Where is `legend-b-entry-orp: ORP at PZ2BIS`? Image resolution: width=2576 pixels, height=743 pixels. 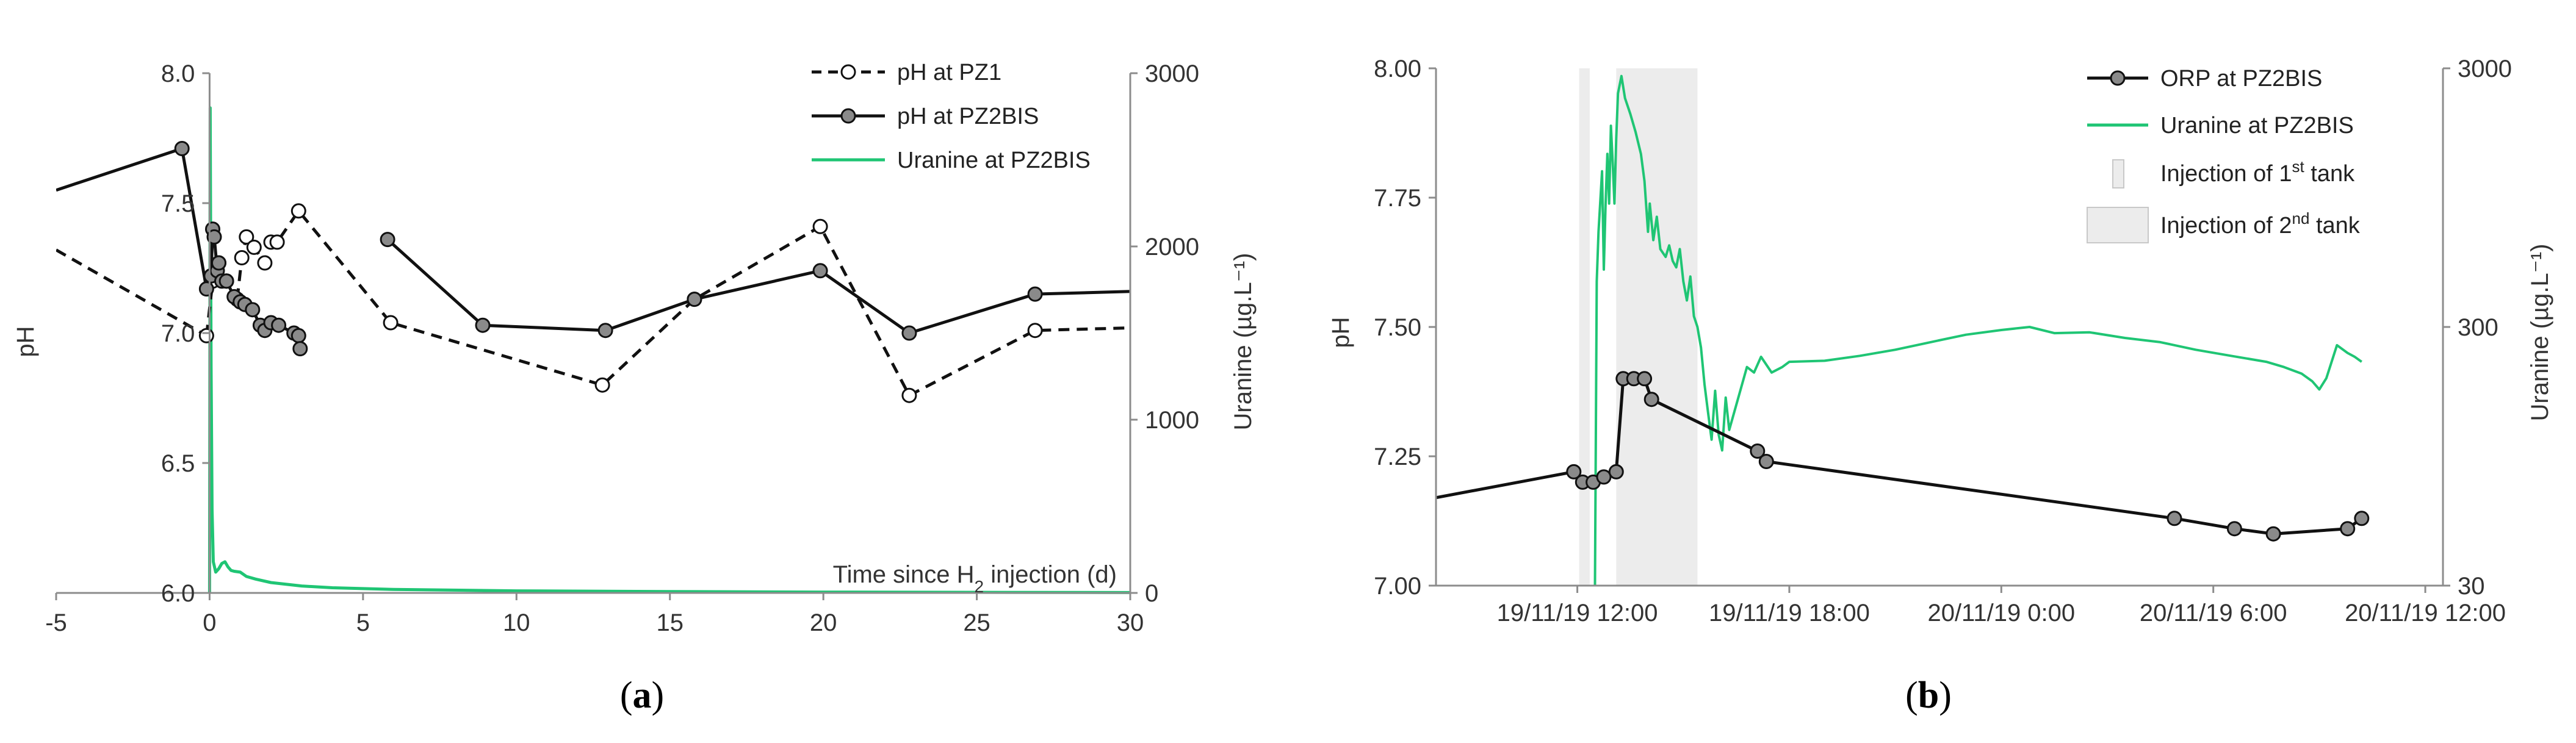 legend-b-entry-orp: ORP at PZ2BIS is located at coordinates (2204, 79).